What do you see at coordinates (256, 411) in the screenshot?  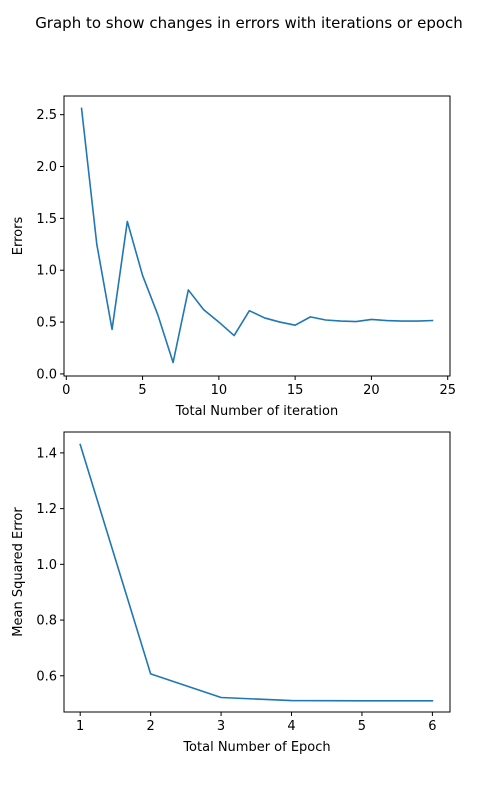 I see `iterations-x-axis-label: Total Number of iteration` at bounding box center [256, 411].